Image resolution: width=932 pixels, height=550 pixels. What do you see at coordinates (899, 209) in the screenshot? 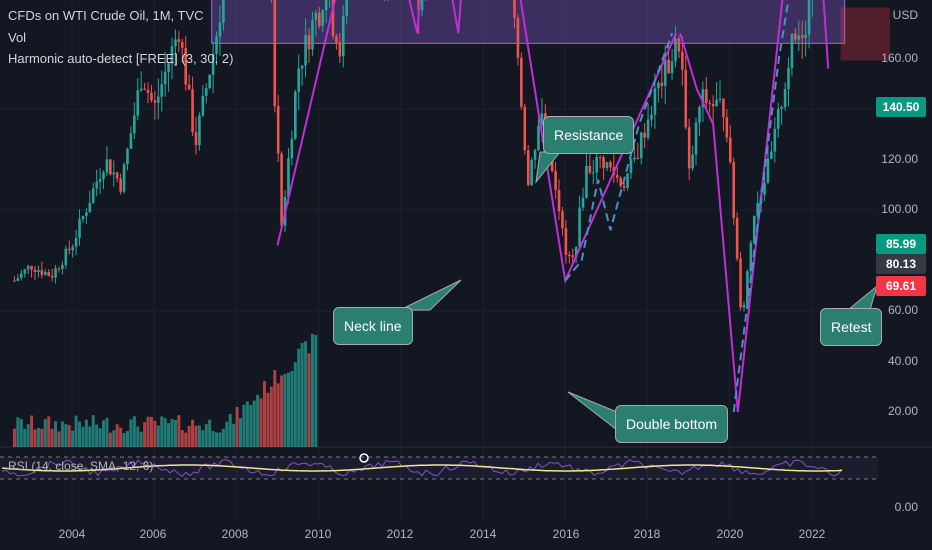
I see `y-tick: 100.00` at bounding box center [899, 209].